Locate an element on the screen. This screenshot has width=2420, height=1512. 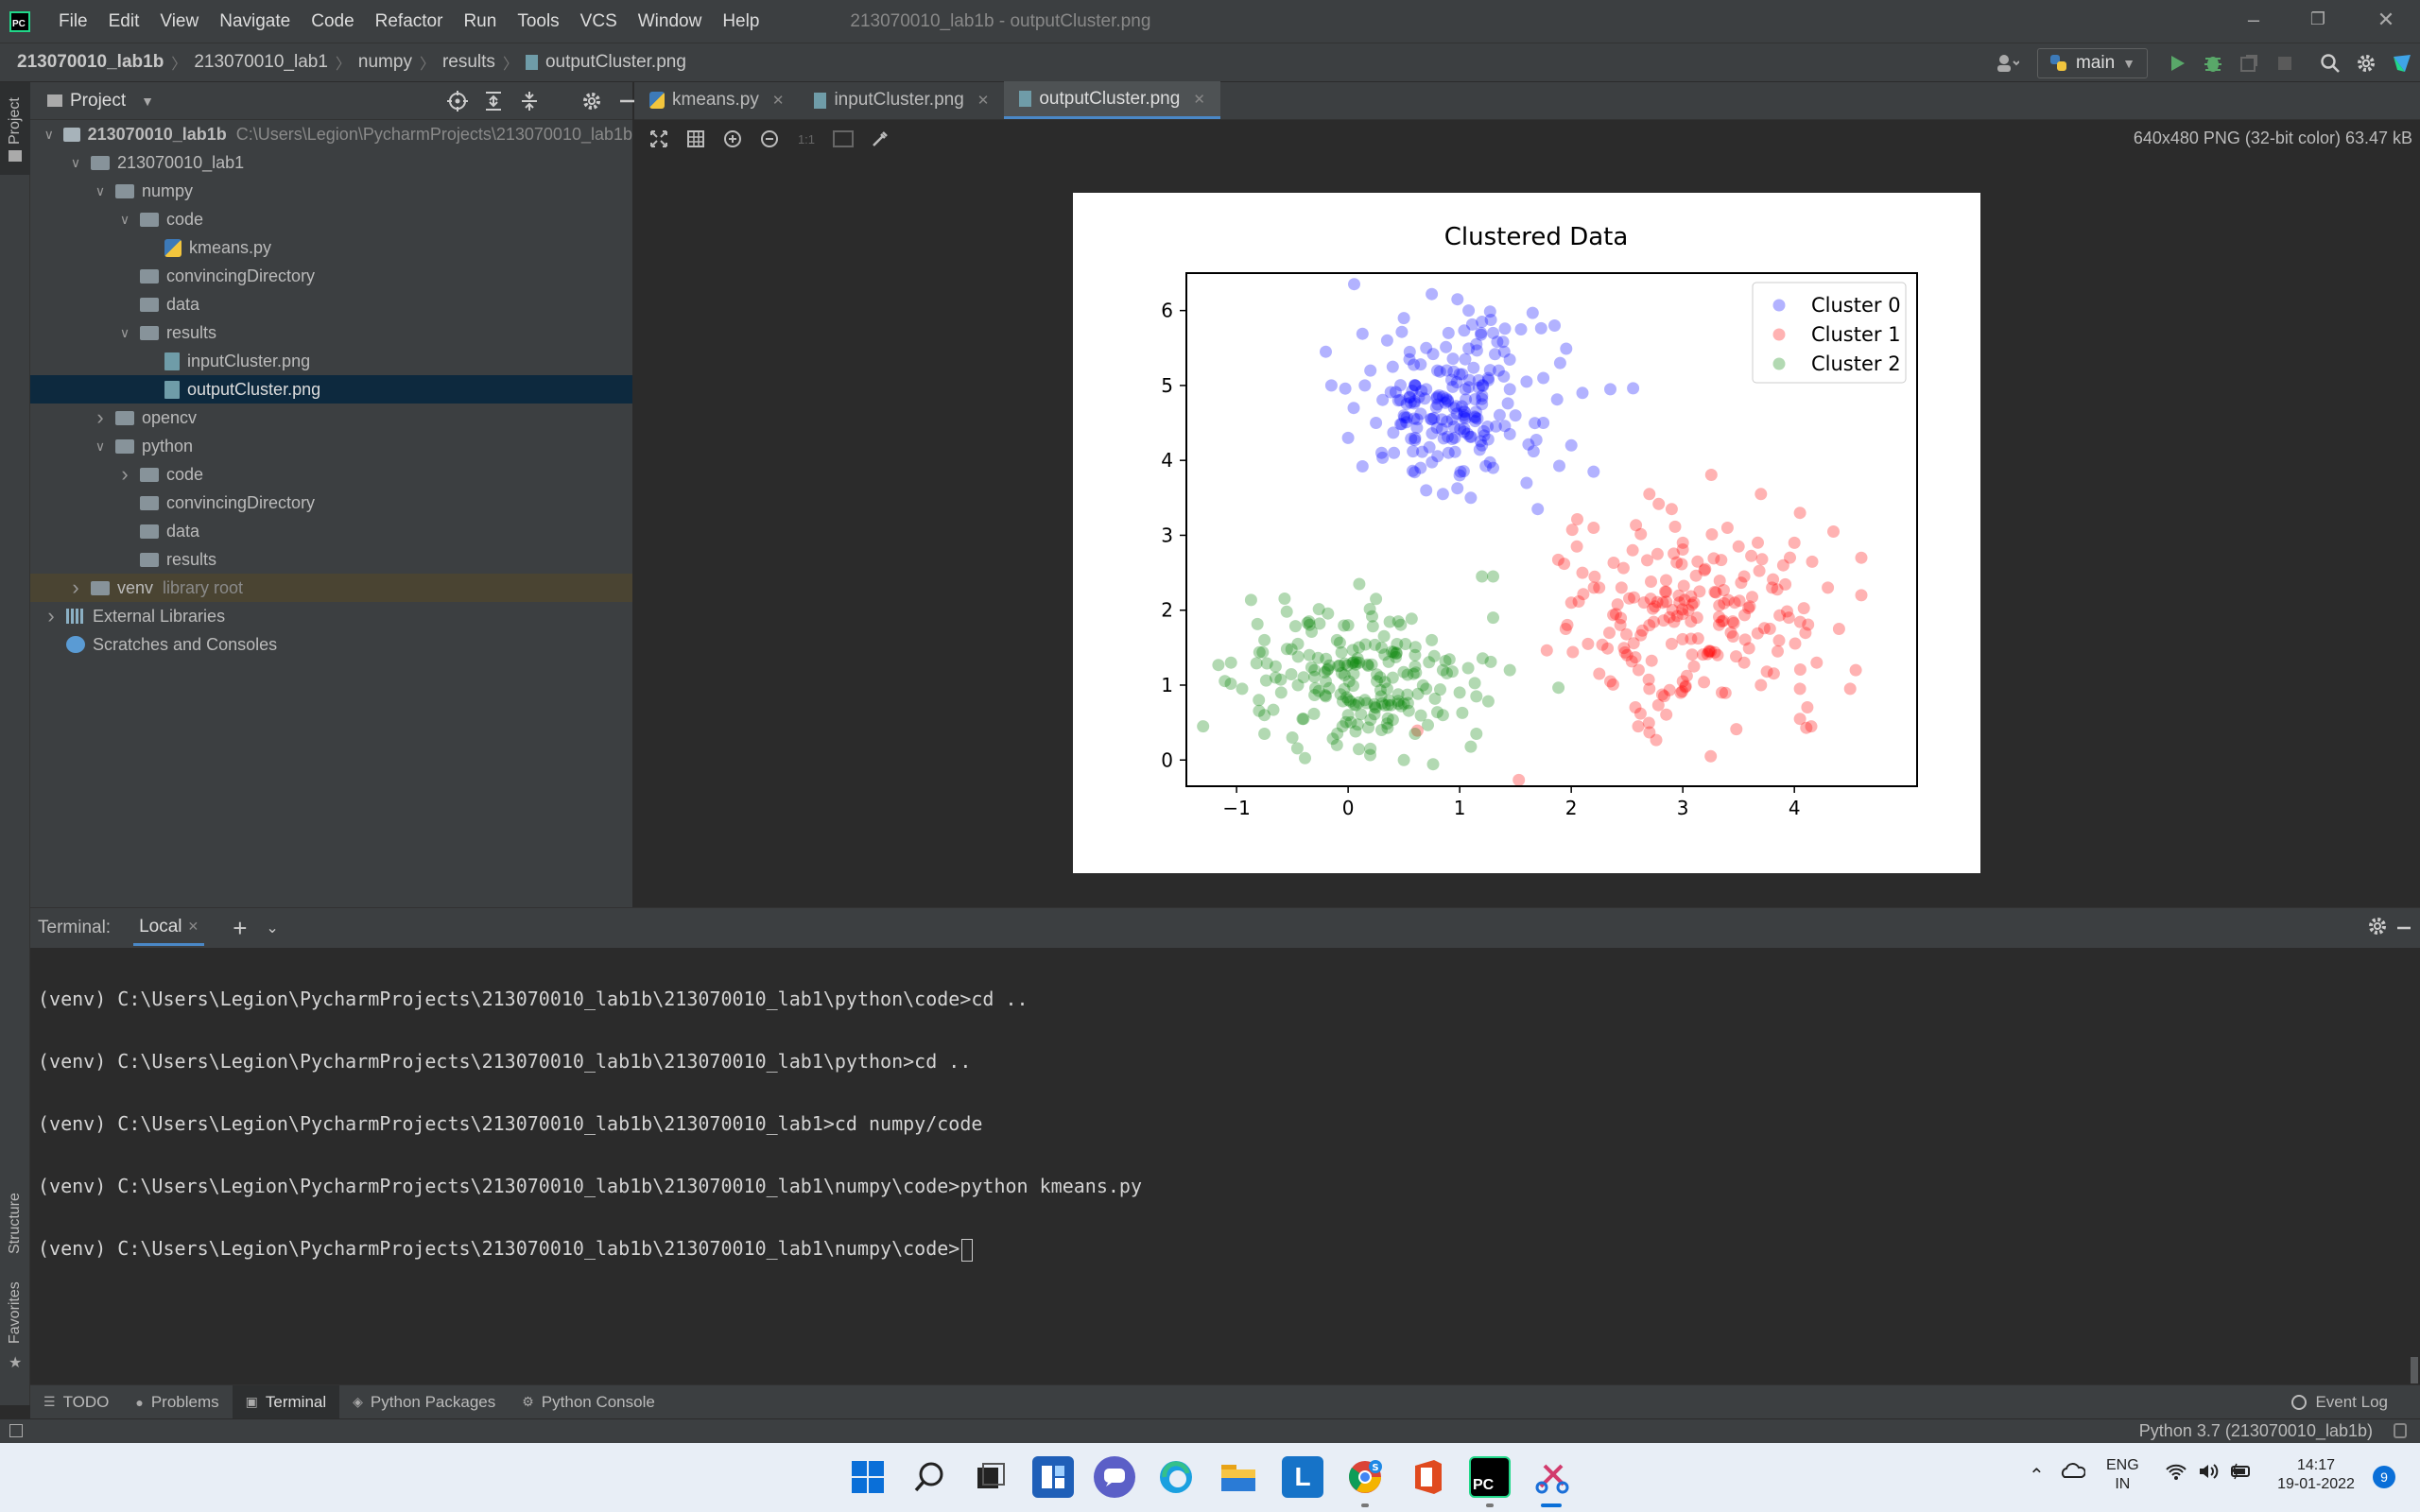
debug-icon is located at coordinates (2213, 63).